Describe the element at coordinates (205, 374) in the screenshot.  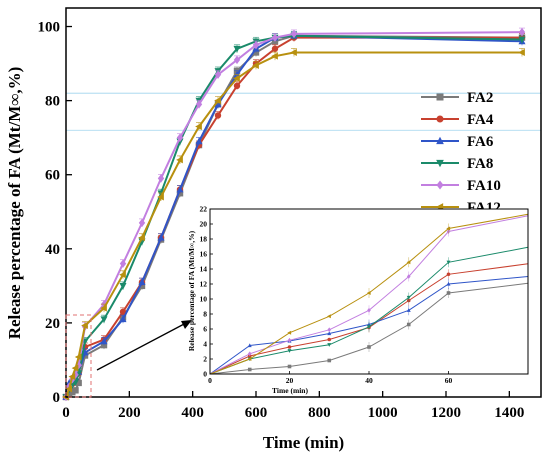
I see `inset-y-tick-label: 0` at that location.